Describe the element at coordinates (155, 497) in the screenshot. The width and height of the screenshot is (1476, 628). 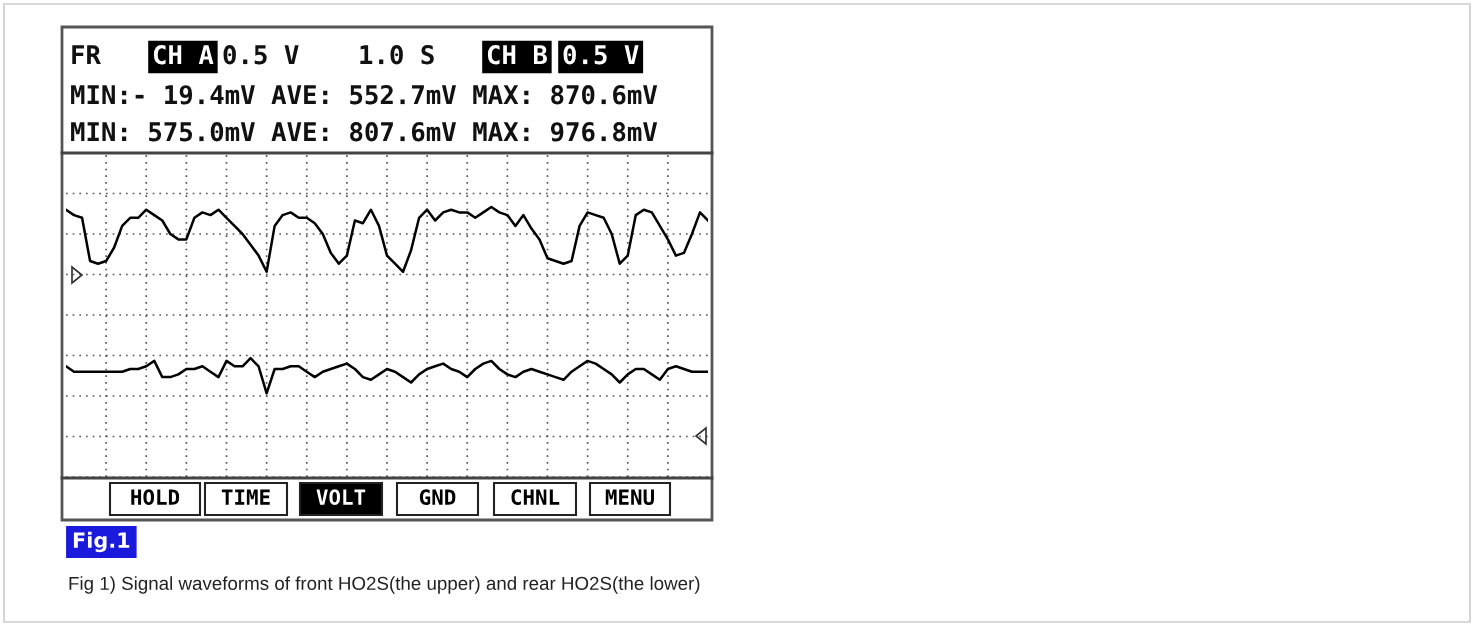
I see `text: HOLD` at that location.